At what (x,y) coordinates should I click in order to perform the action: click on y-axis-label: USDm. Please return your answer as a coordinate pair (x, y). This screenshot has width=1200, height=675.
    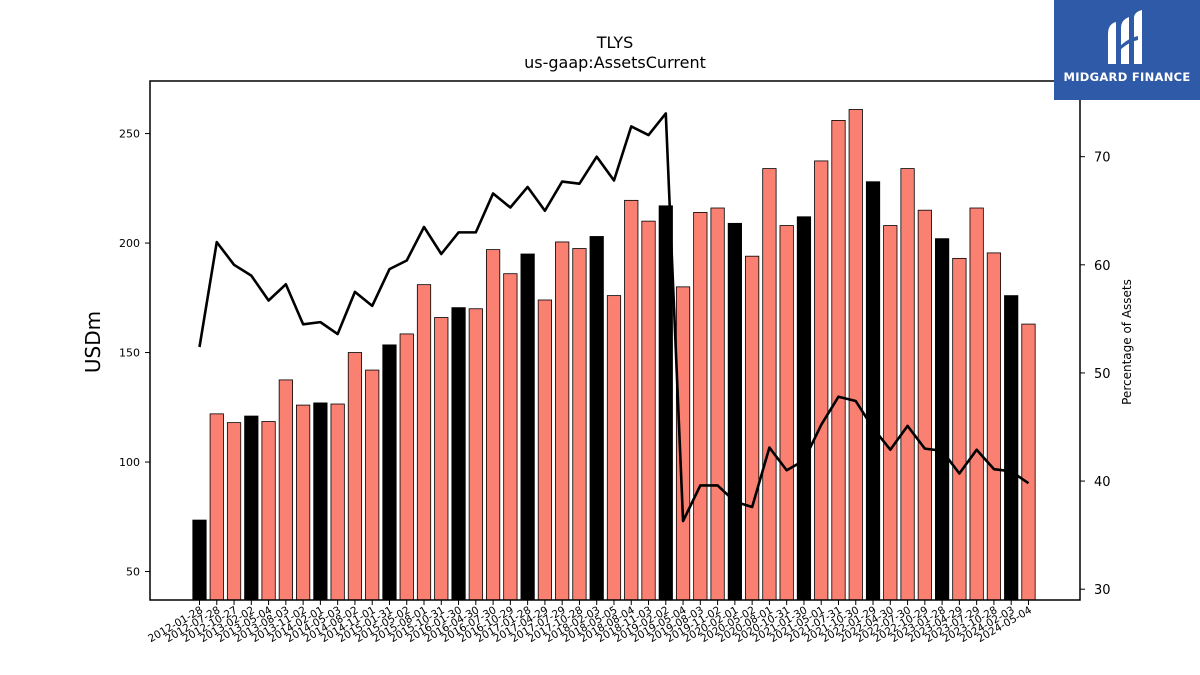
    Looking at the image, I should click on (93, 342).